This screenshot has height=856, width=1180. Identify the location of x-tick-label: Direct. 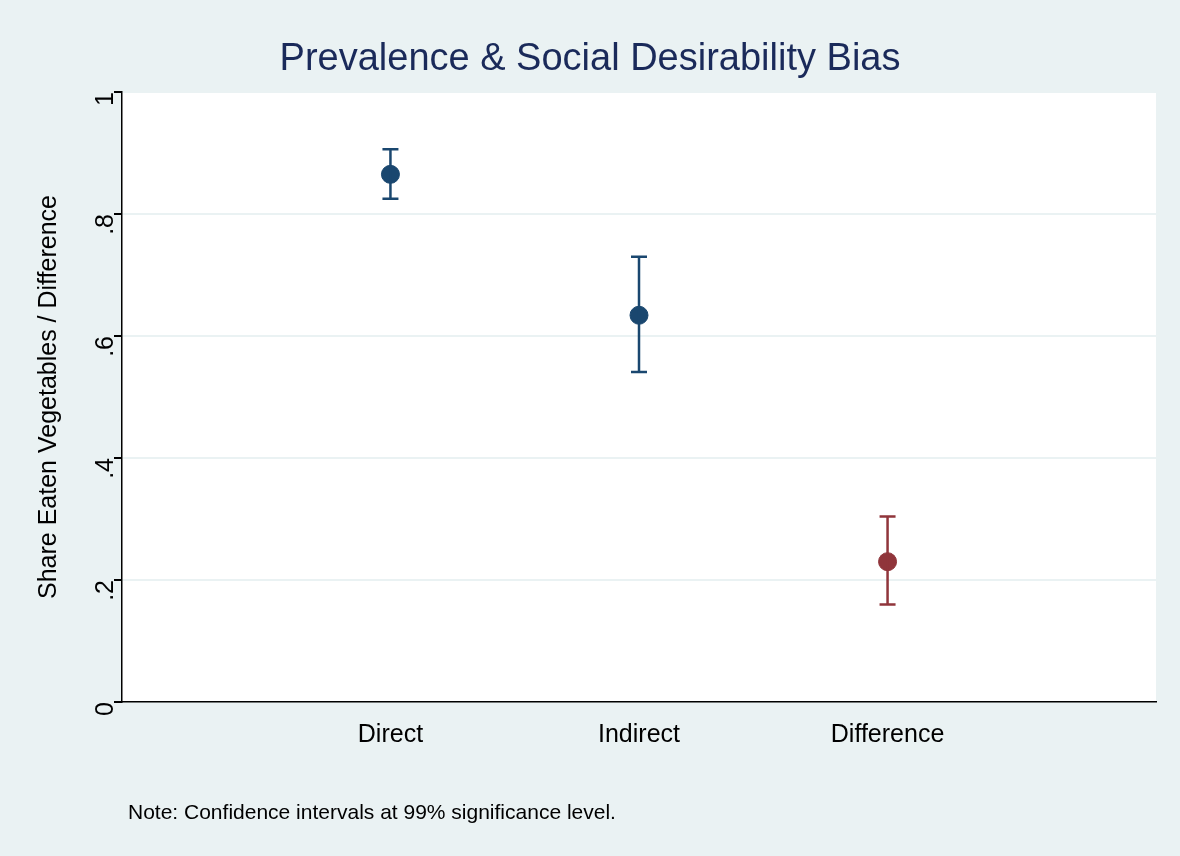
(390, 732).